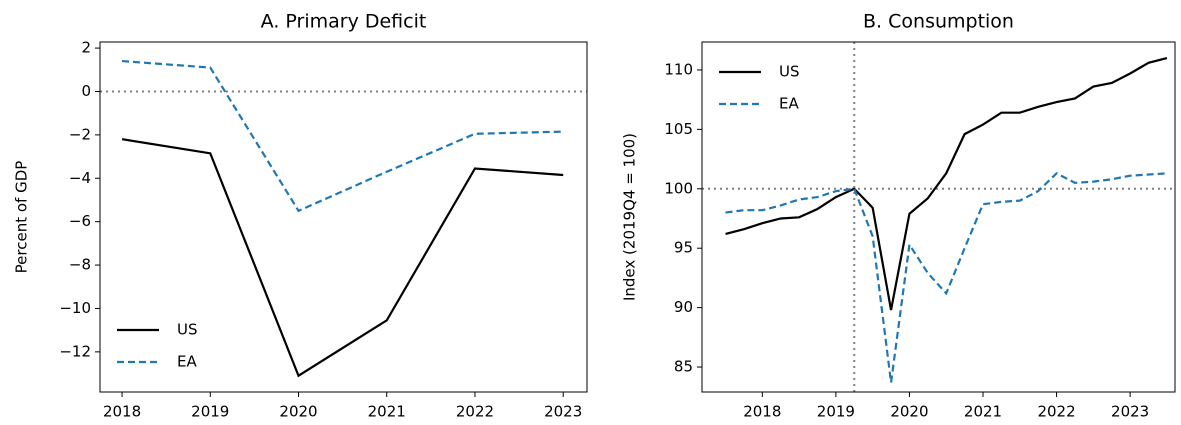 The width and height of the screenshot is (1181, 425). I want to click on y-tick-label: −4, so click(80, 178).